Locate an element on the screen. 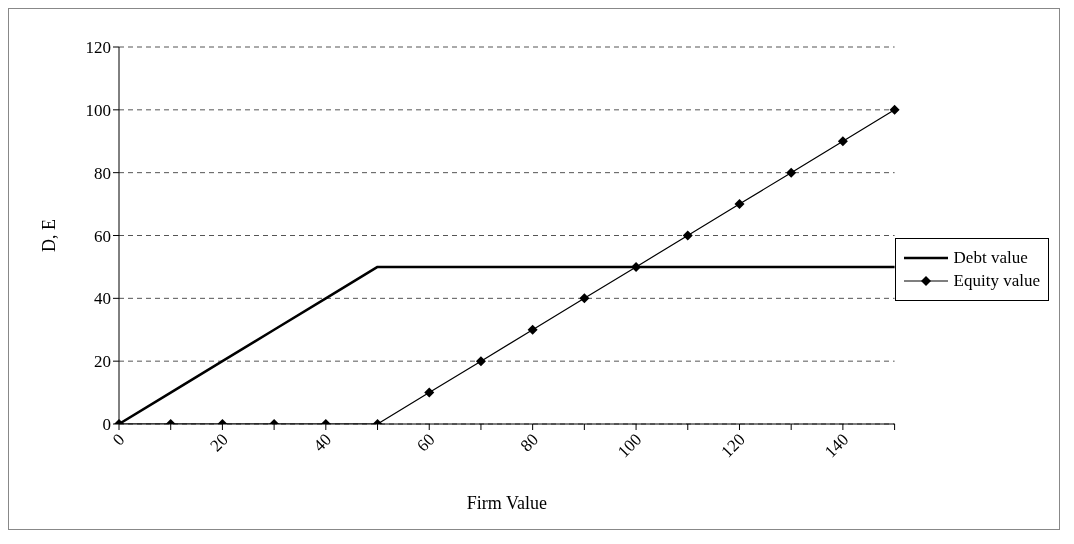 Image resolution: width=1074 pixels, height=544 pixels. x-tick-label: 100 is located at coordinates (629, 445).